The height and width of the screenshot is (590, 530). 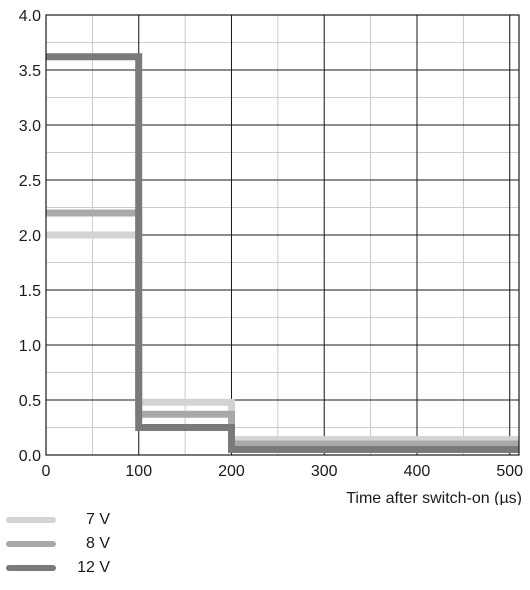 What do you see at coordinates (30, 456) in the screenshot?
I see `y-tick-label: 0.0` at bounding box center [30, 456].